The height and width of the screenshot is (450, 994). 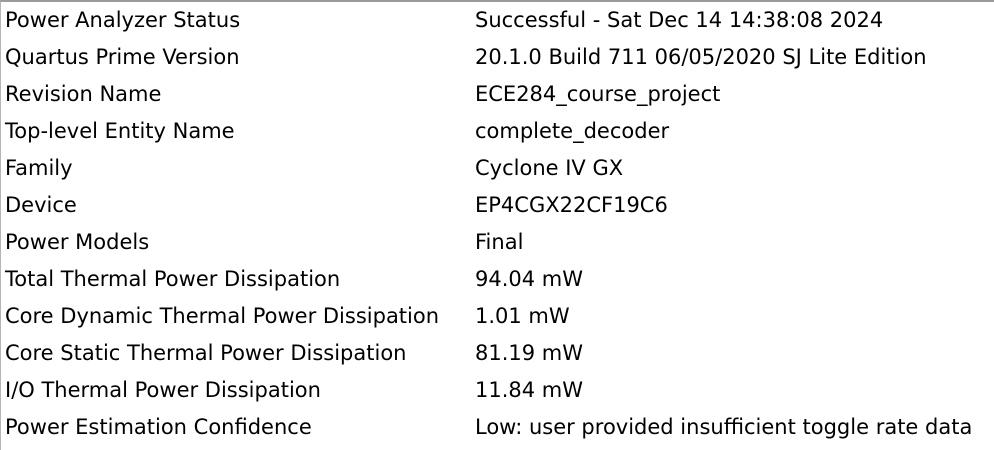 I want to click on row-label: Device, so click(x=41, y=205).